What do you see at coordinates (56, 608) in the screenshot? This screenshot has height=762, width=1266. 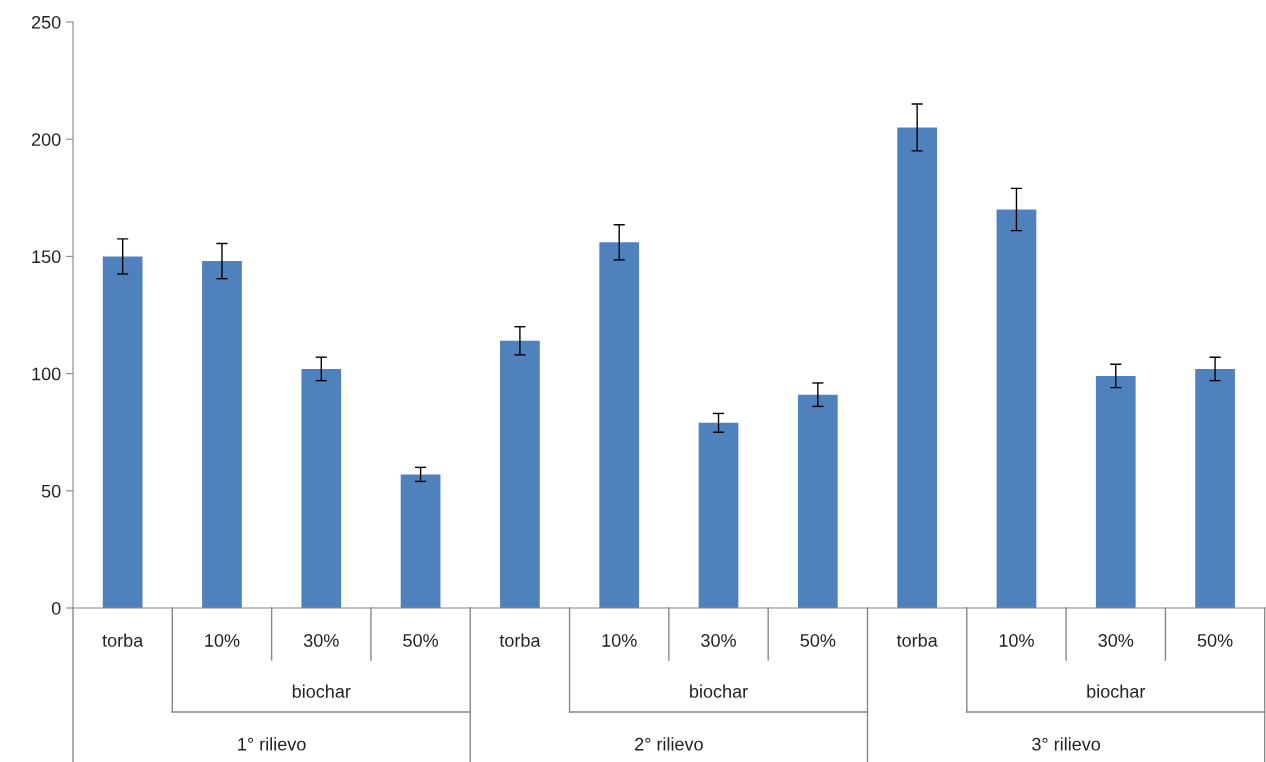 I see `y-tick-label: 0` at bounding box center [56, 608].